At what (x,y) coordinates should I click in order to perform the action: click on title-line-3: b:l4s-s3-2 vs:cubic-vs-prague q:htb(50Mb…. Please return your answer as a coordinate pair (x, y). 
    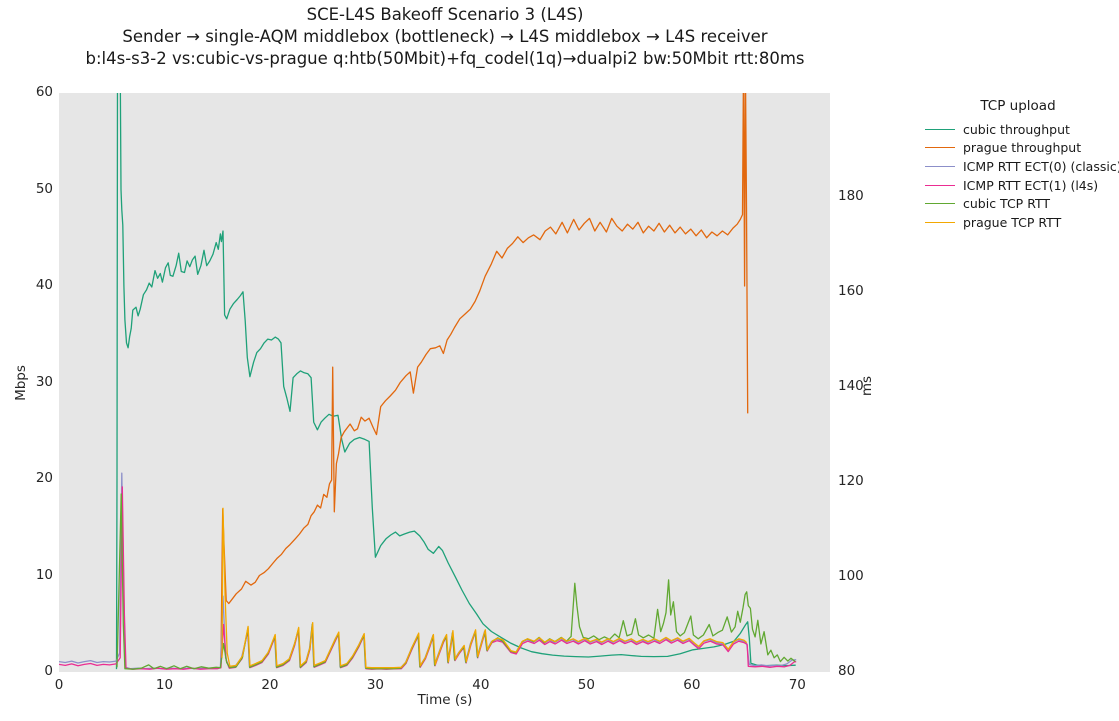
    Looking at the image, I should click on (445, 58).